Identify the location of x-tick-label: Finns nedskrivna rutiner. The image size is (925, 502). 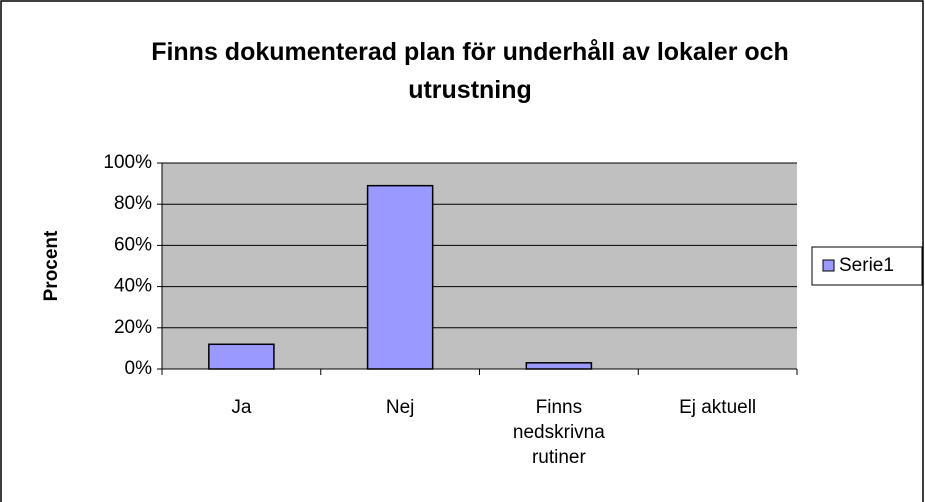
(558, 432).